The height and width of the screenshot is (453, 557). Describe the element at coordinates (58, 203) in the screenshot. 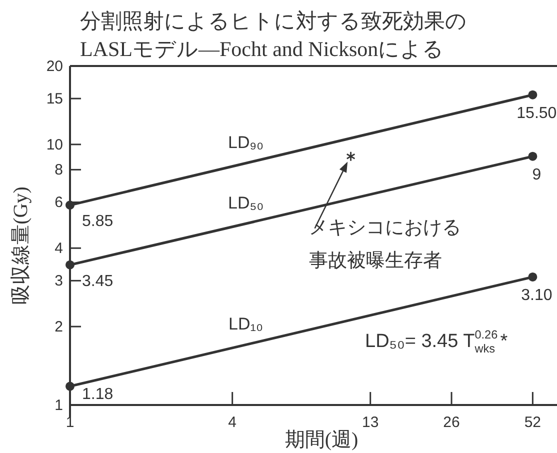

I see `y-tick-label: 6` at that location.